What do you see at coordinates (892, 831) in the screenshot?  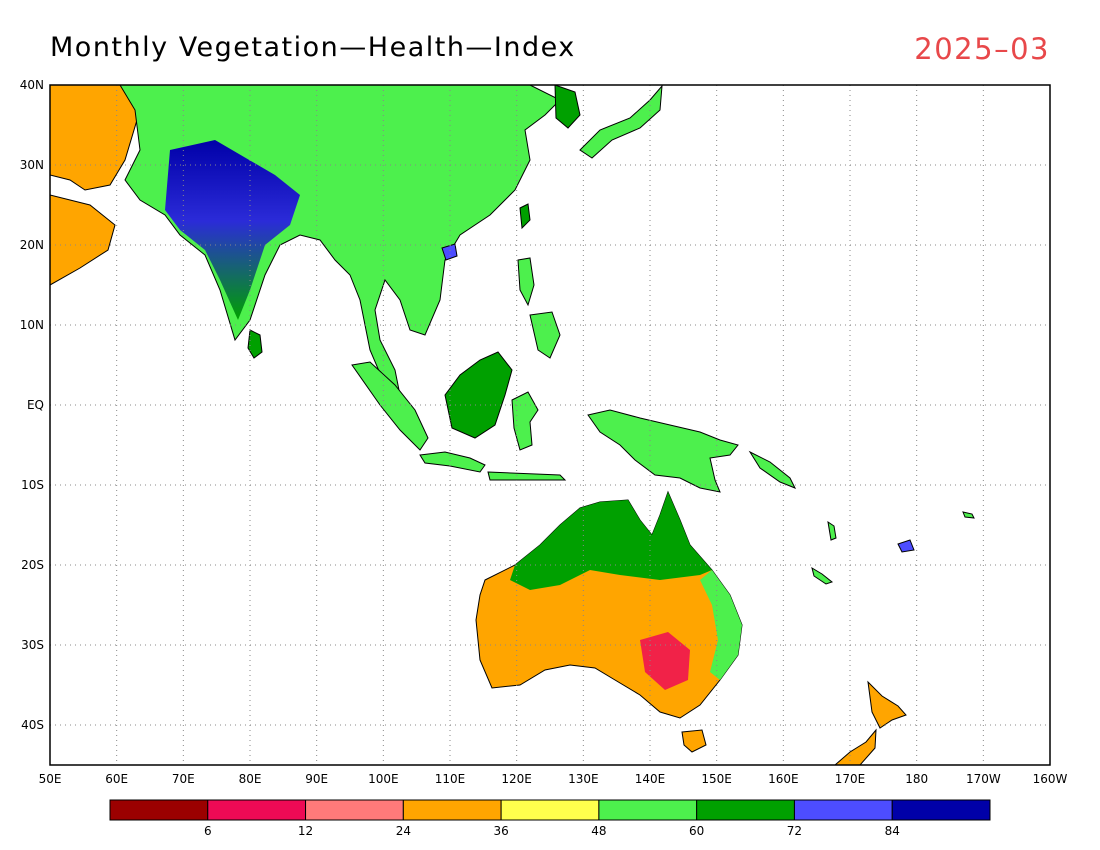 I see `legend-label: 84` at bounding box center [892, 831].